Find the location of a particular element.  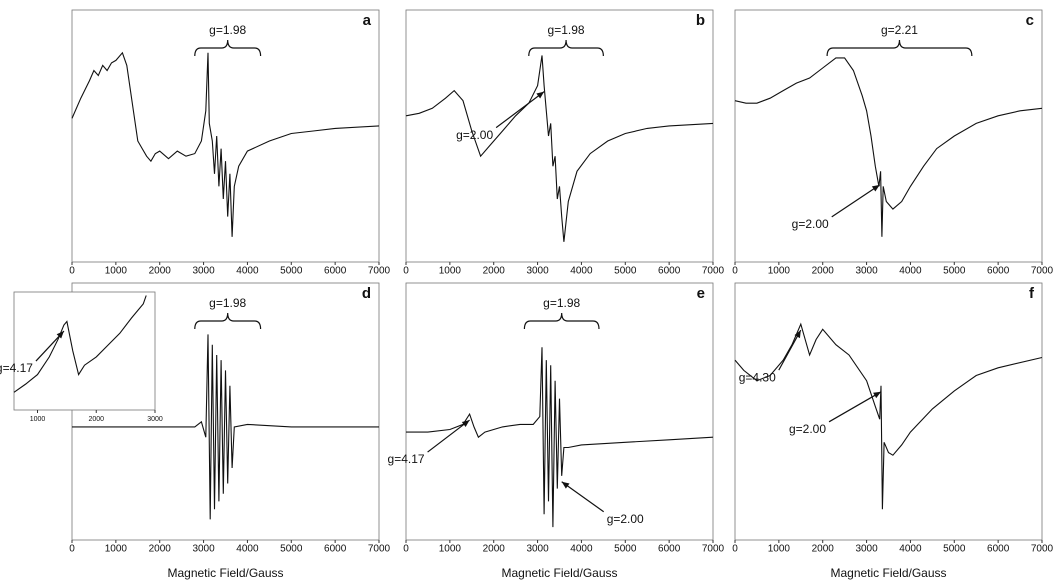

panel-label: a is located at coordinates (367, 20).